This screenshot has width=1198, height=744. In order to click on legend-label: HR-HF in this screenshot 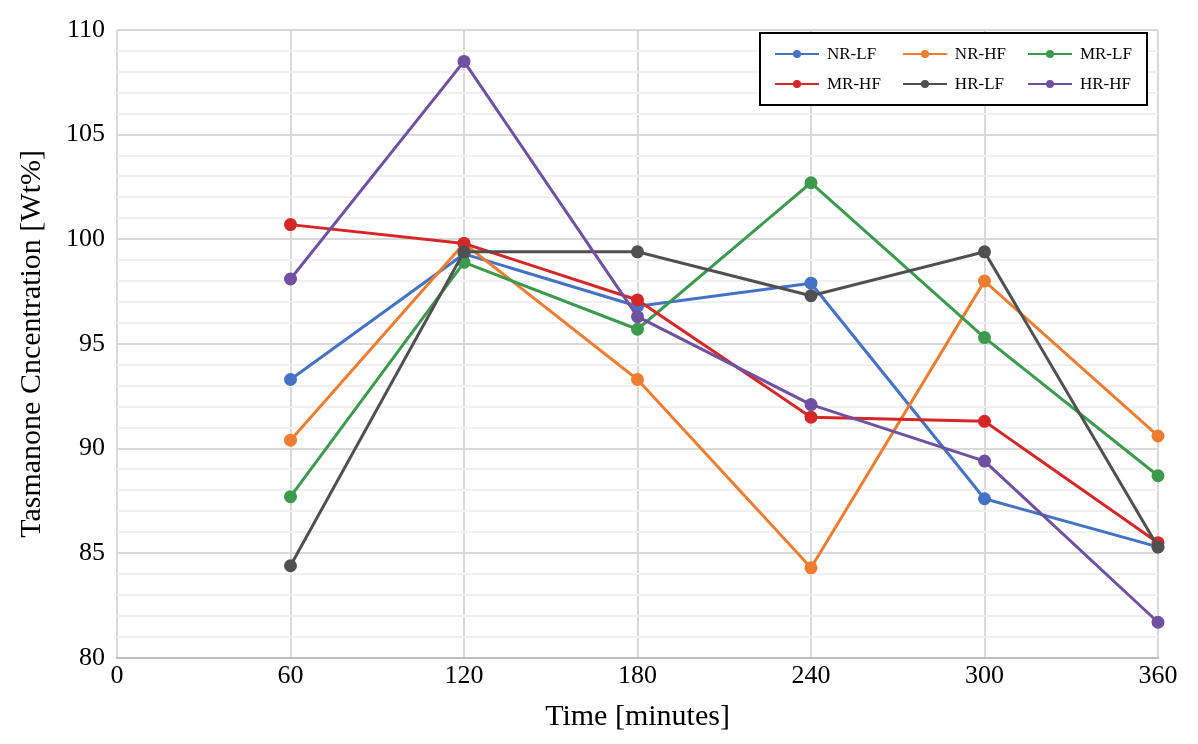, I will do `click(1105, 84)`.